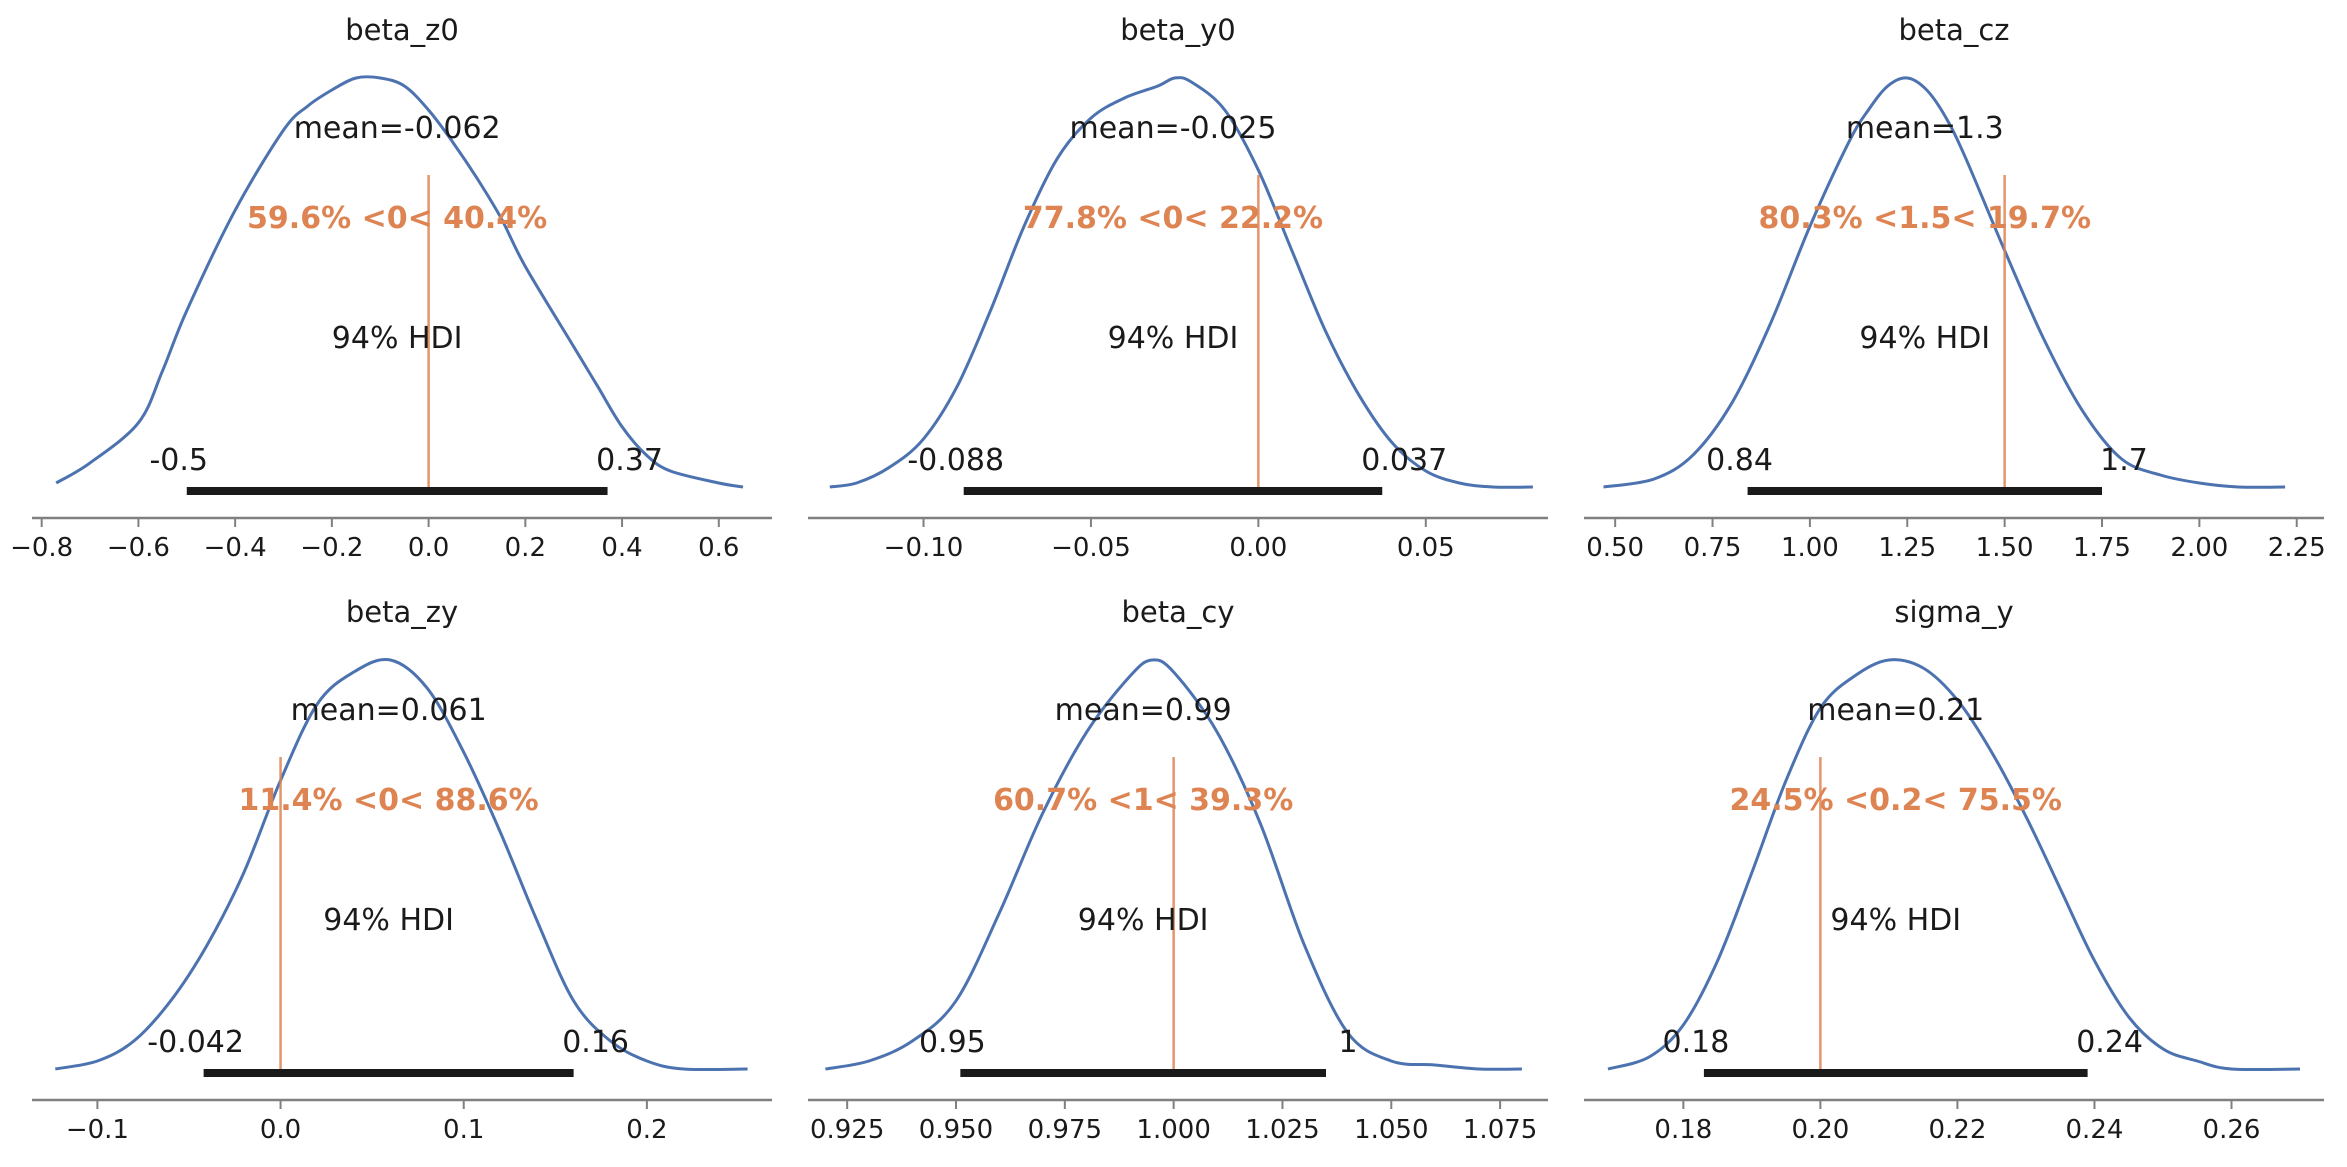 This screenshot has width=2347, height=1167. I want to click on x-tick-label: −0.2, so click(331, 548).